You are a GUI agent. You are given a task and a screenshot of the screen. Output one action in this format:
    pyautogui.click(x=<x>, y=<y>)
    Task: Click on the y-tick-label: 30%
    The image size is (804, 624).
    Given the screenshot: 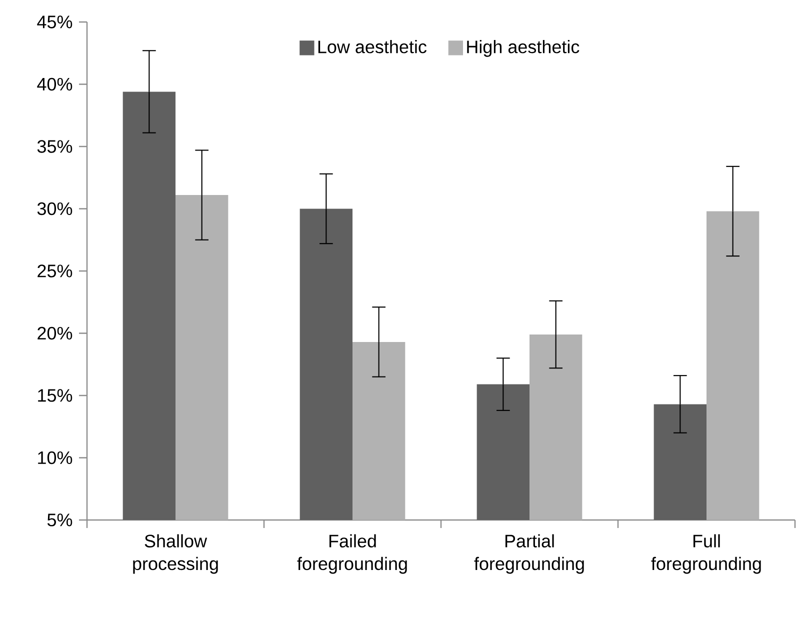 What is the action you would take?
    pyautogui.click(x=54, y=209)
    